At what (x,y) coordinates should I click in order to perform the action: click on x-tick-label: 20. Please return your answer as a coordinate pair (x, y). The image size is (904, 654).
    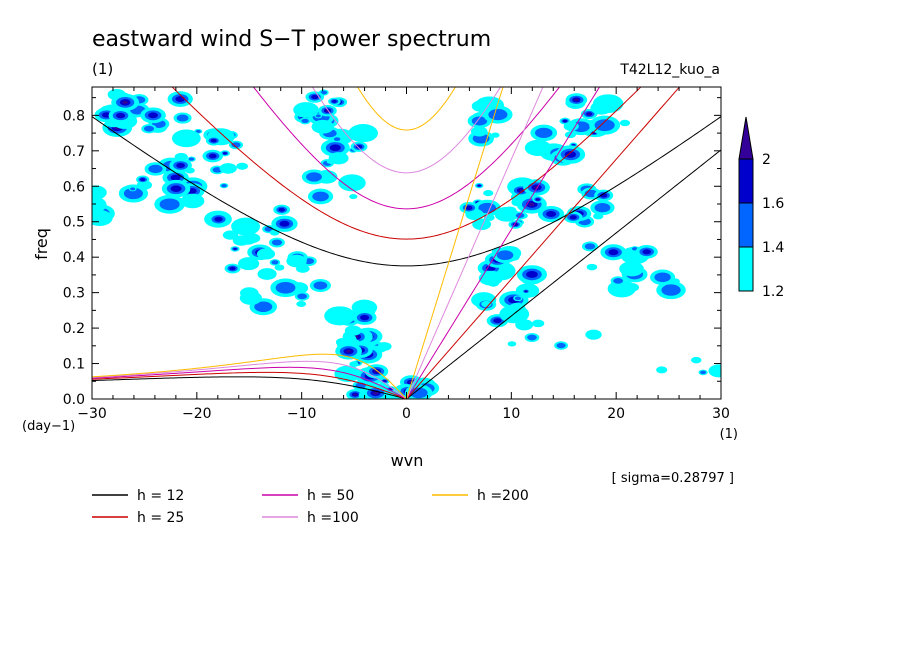
    Looking at the image, I should click on (616, 414).